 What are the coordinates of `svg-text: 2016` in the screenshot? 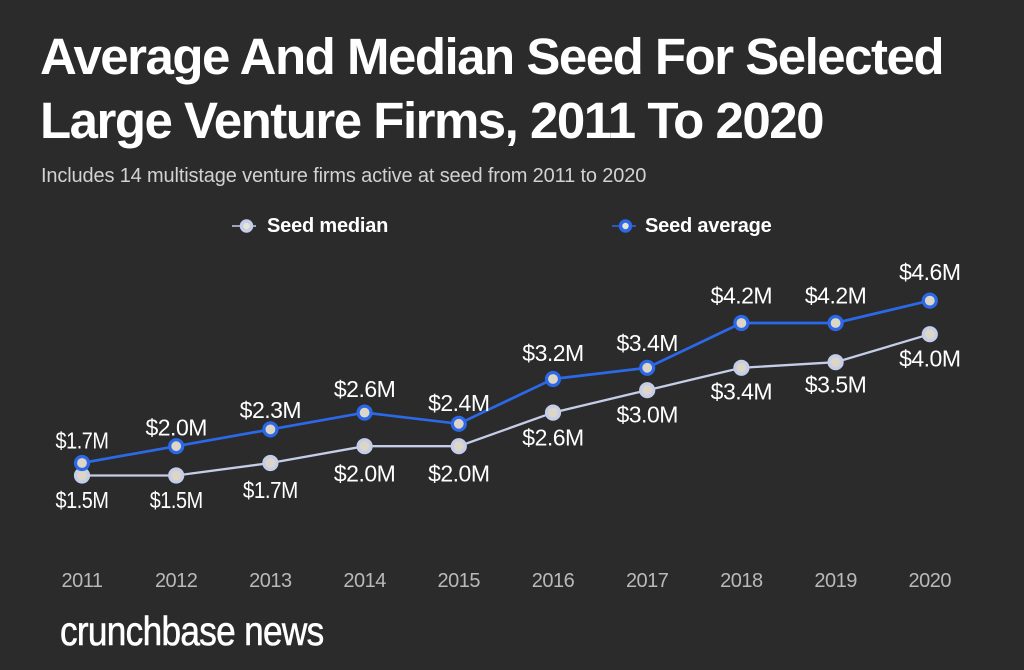 It's located at (553, 581).